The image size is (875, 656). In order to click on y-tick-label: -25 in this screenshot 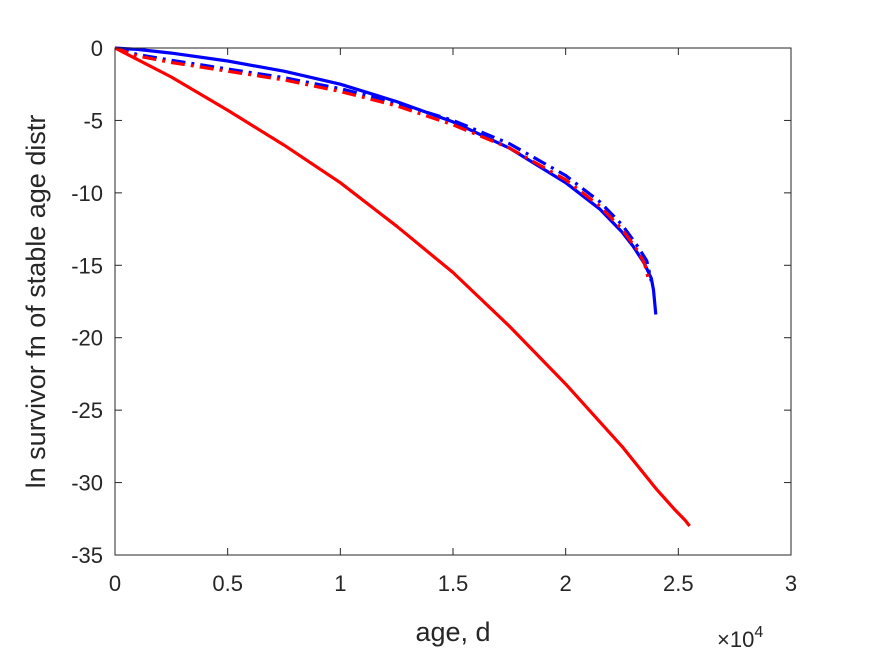, I will do `click(87, 410)`.